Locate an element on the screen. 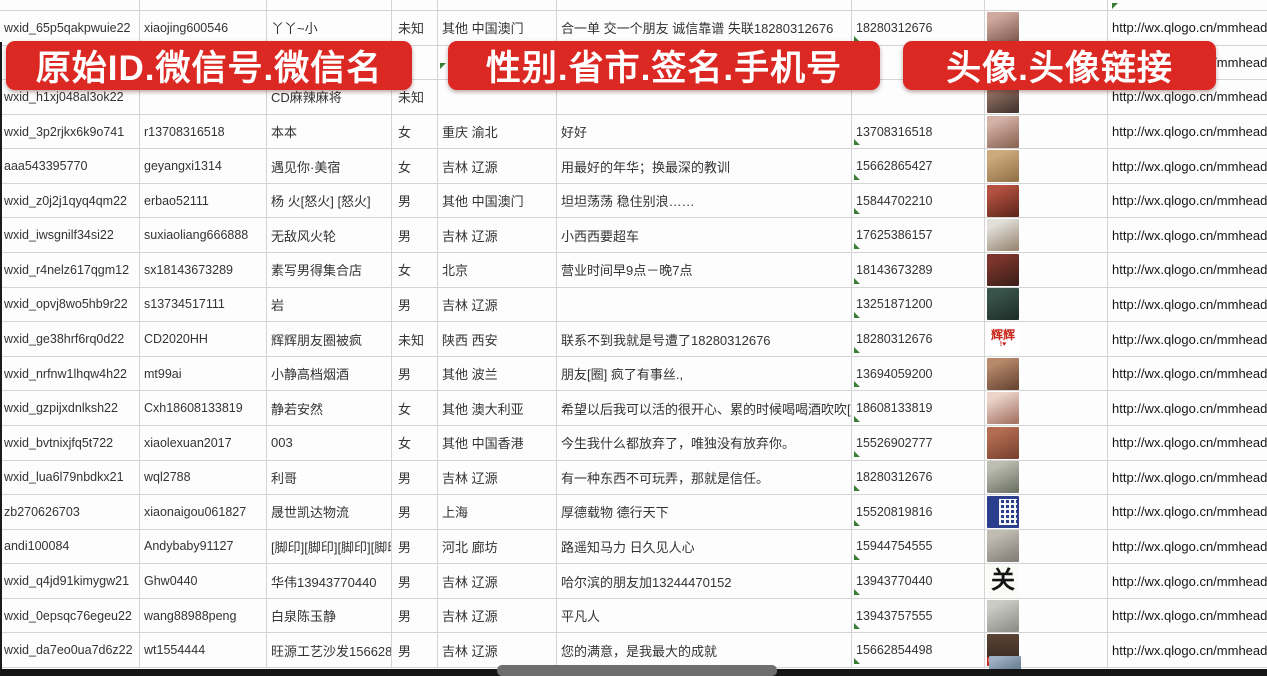  cell-region: 北京 is located at coordinates (497, 270).